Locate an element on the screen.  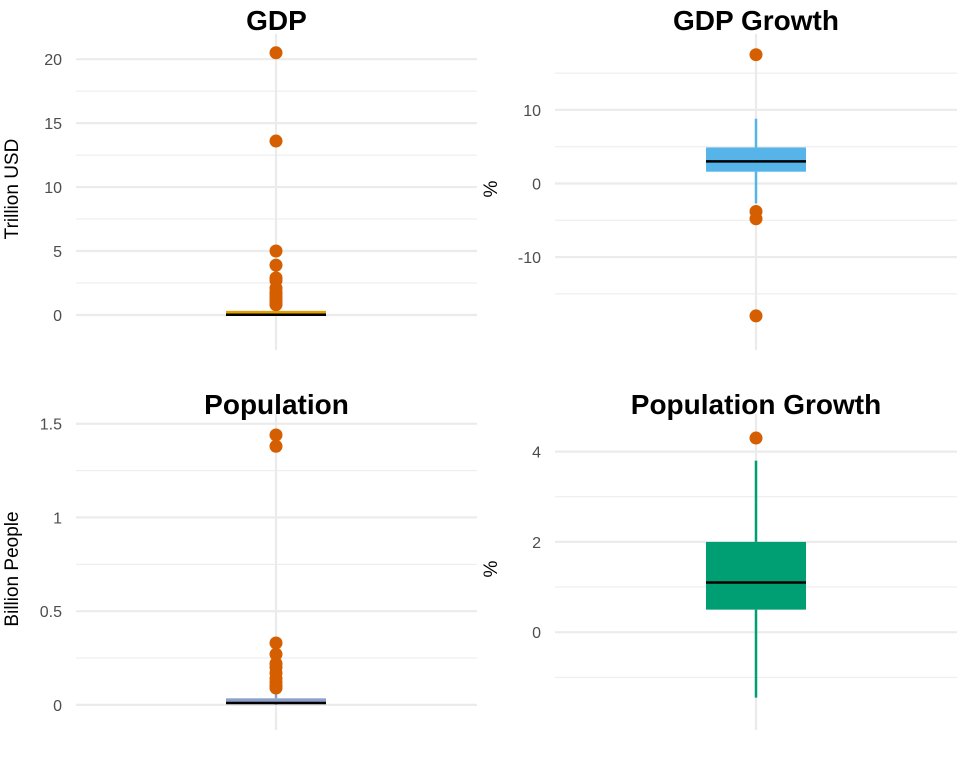
y-tick-label: 1.5 is located at coordinates (51, 425).